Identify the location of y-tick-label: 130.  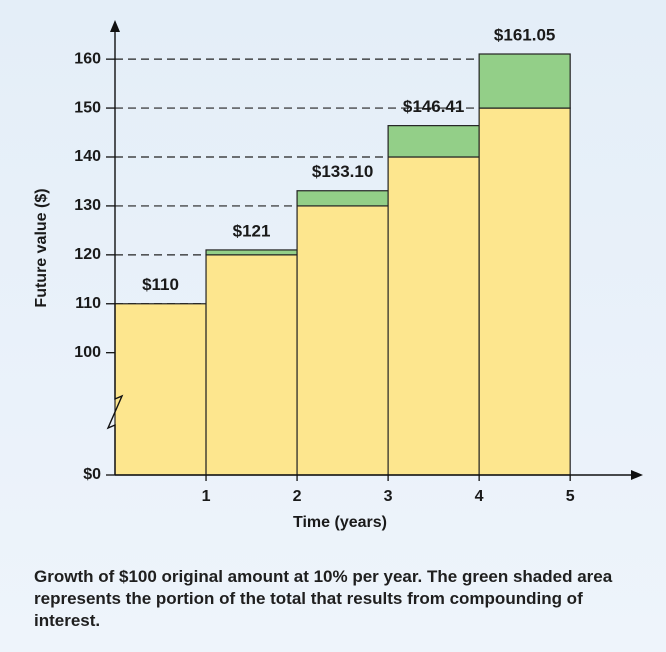
(87, 205).